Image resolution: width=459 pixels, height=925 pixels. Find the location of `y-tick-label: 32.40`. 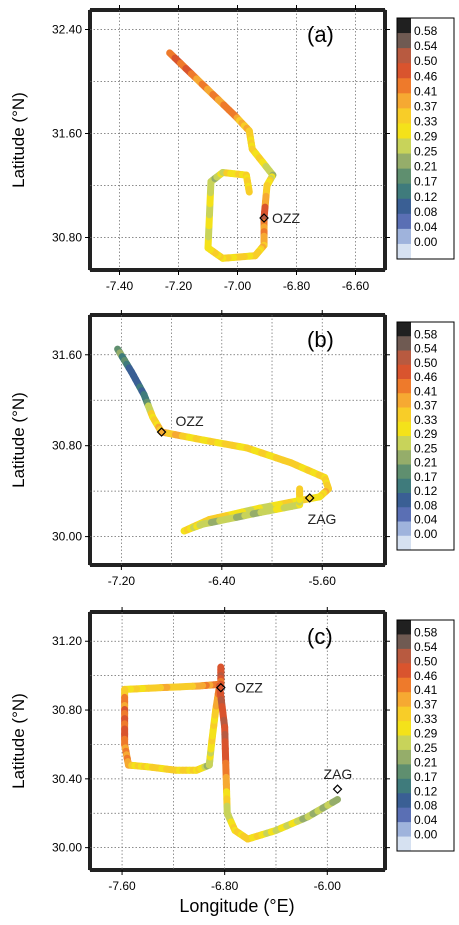

y-tick-label: 32.40 is located at coordinates (67, 30).